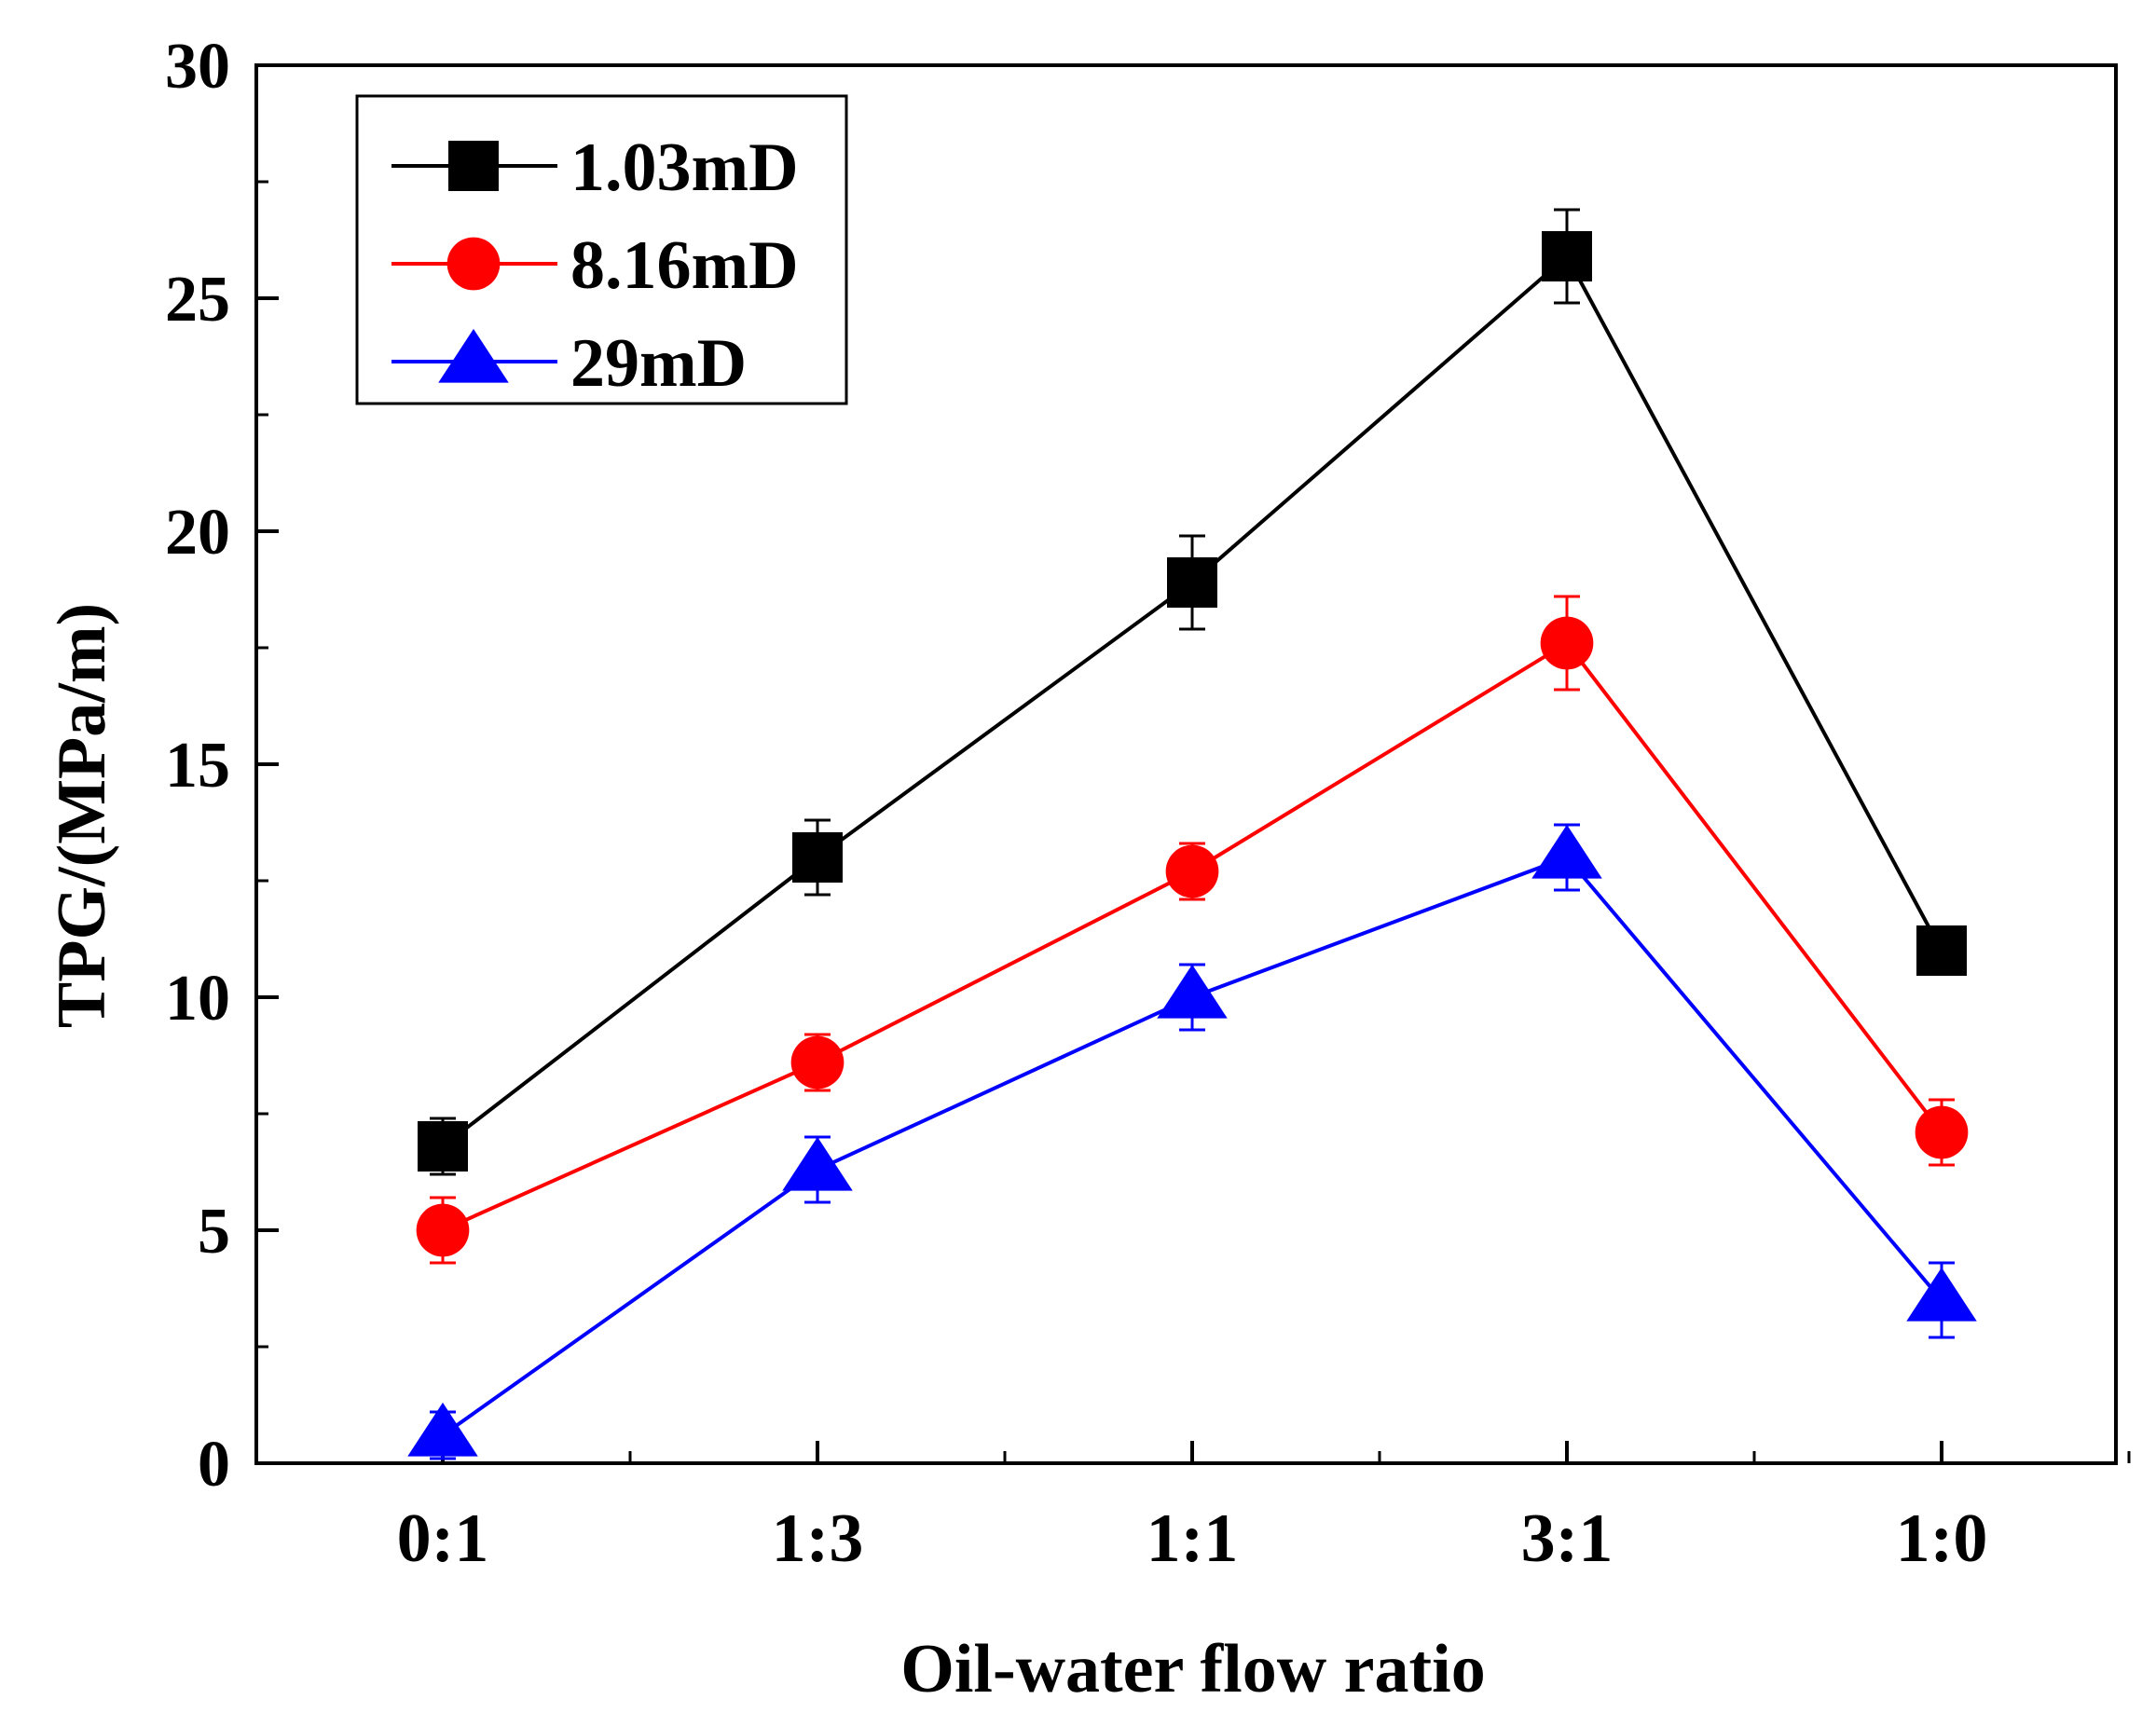 Image resolution: width=2156 pixels, height=1713 pixels. What do you see at coordinates (818, 1539) in the screenshot?
I see `x-tick-label: 1:3` at bounding box center [818, 1539].